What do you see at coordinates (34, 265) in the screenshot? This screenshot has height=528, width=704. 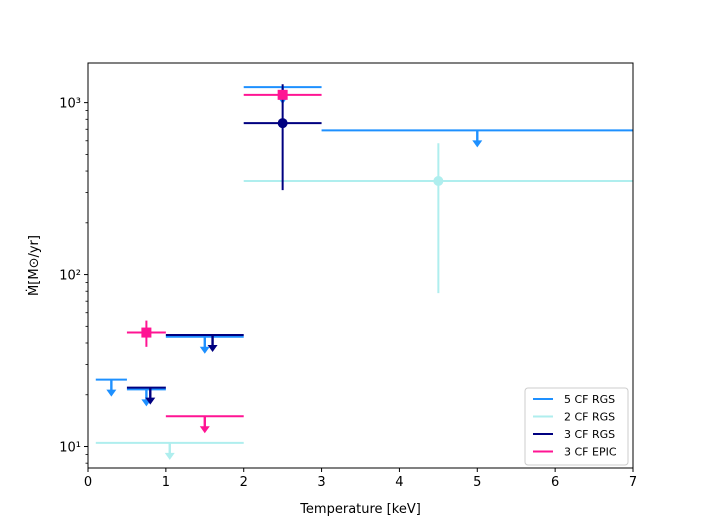 I see `y-axis-label: Ṁ[M⊙/yr]` at bounding box center [34, 265].